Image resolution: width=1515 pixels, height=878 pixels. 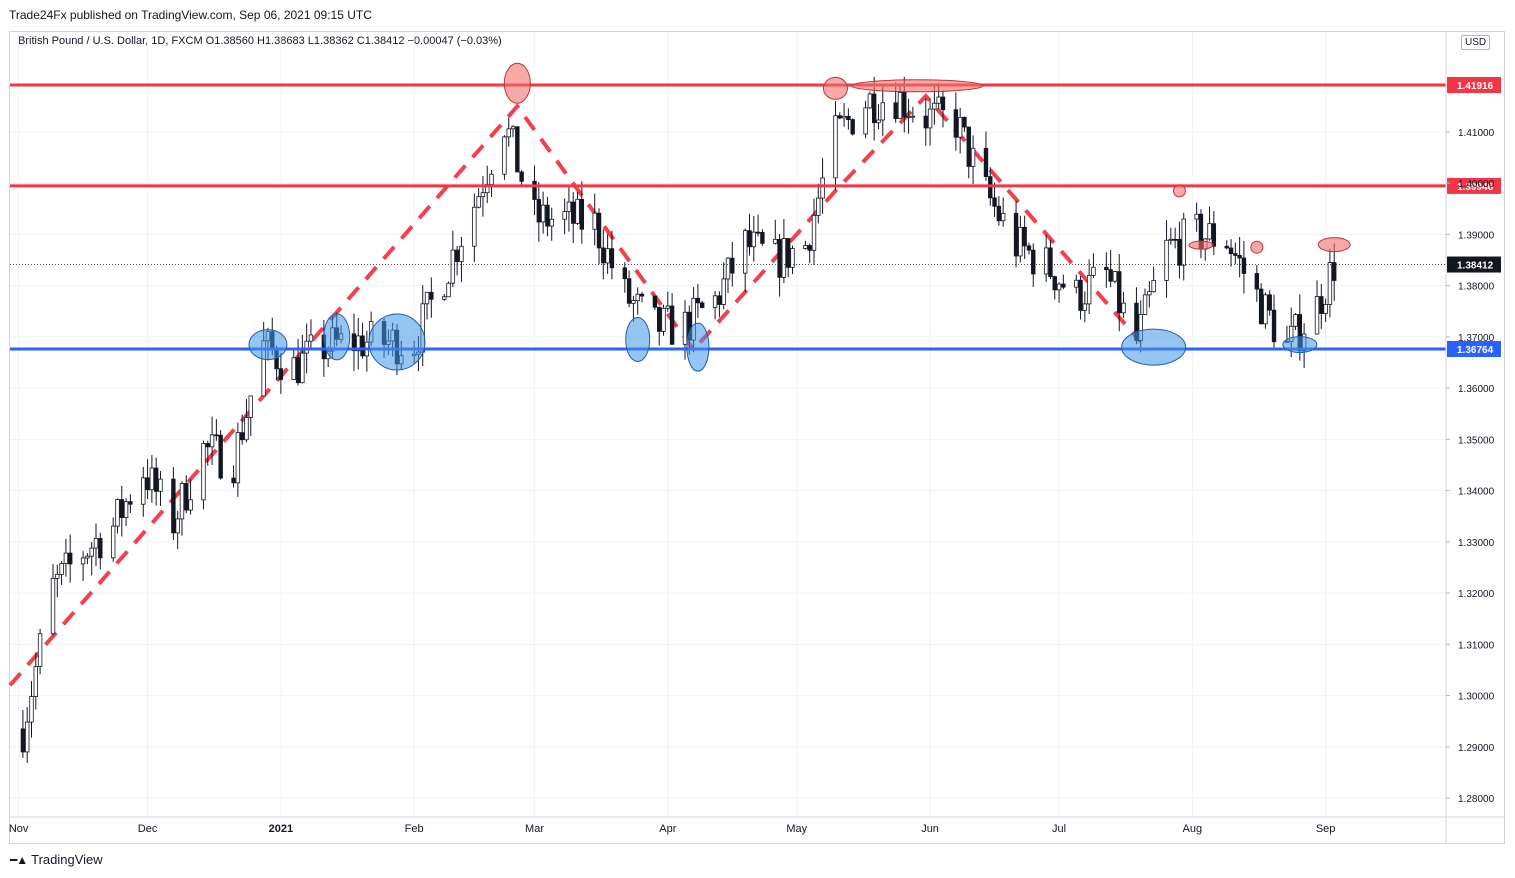 What do you see at coordinates (1475, 266) in the screenshot?
I see `last-price-label: 1.38412` at bounding box center [1475, 266].